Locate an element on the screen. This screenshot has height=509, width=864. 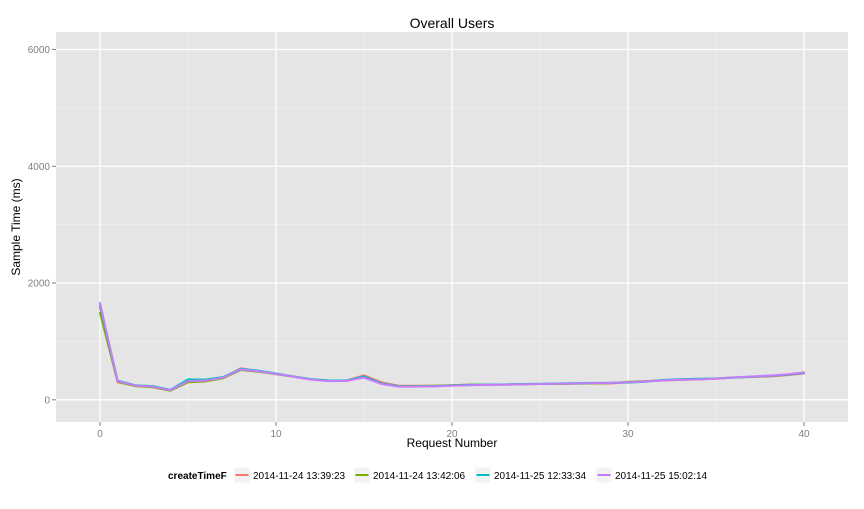
legend-title: createTimeF is located at coordinates (197, 476).